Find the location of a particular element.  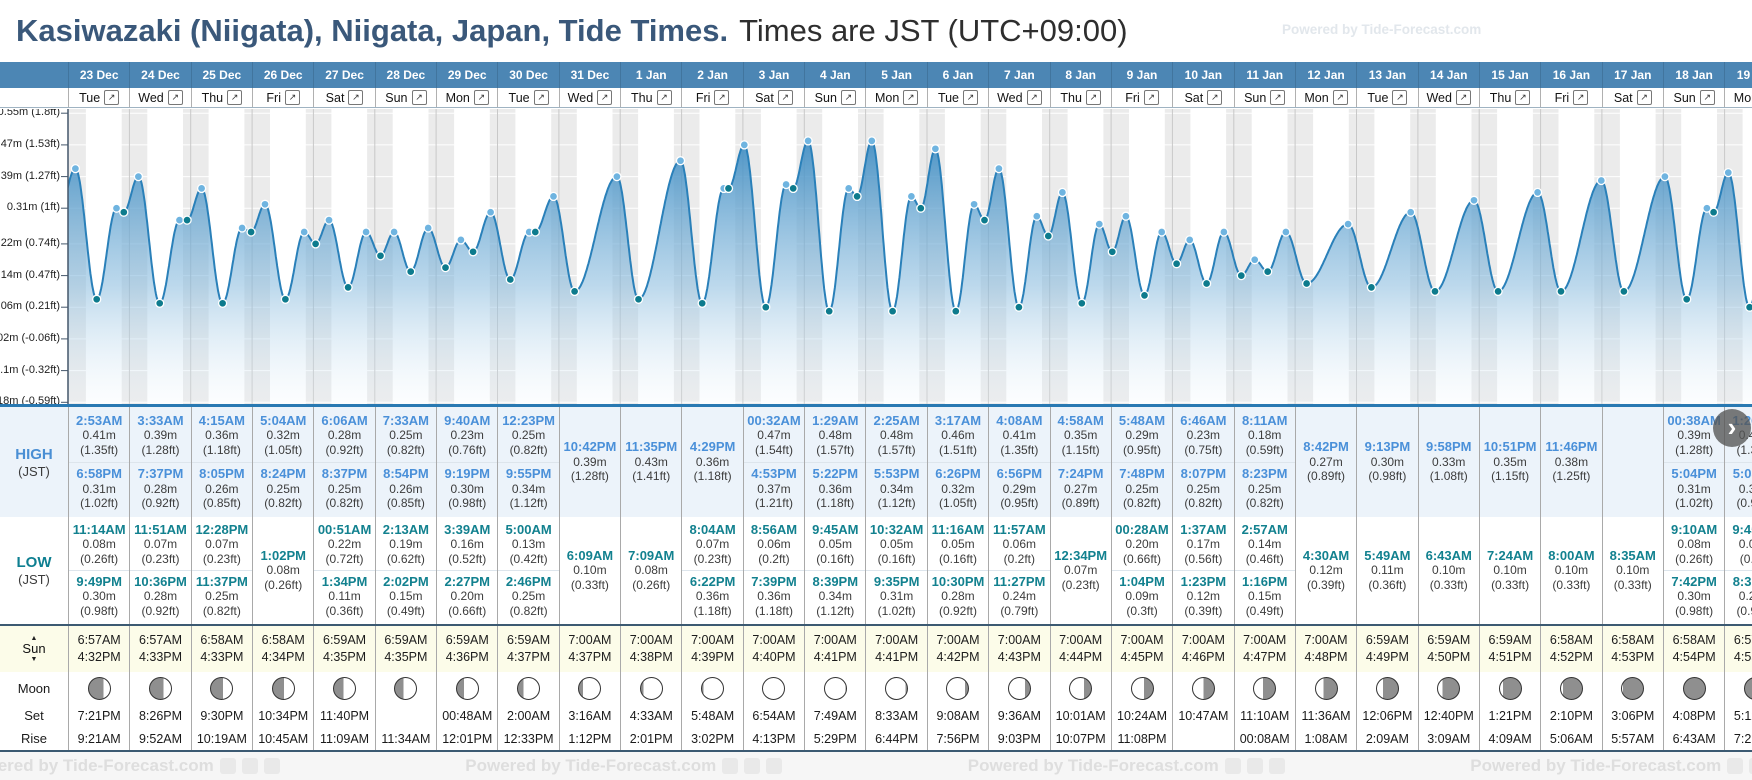

low-tide-event: 00:28AM 0.20m (0.66ft) is located at coordinates (1142, 545).